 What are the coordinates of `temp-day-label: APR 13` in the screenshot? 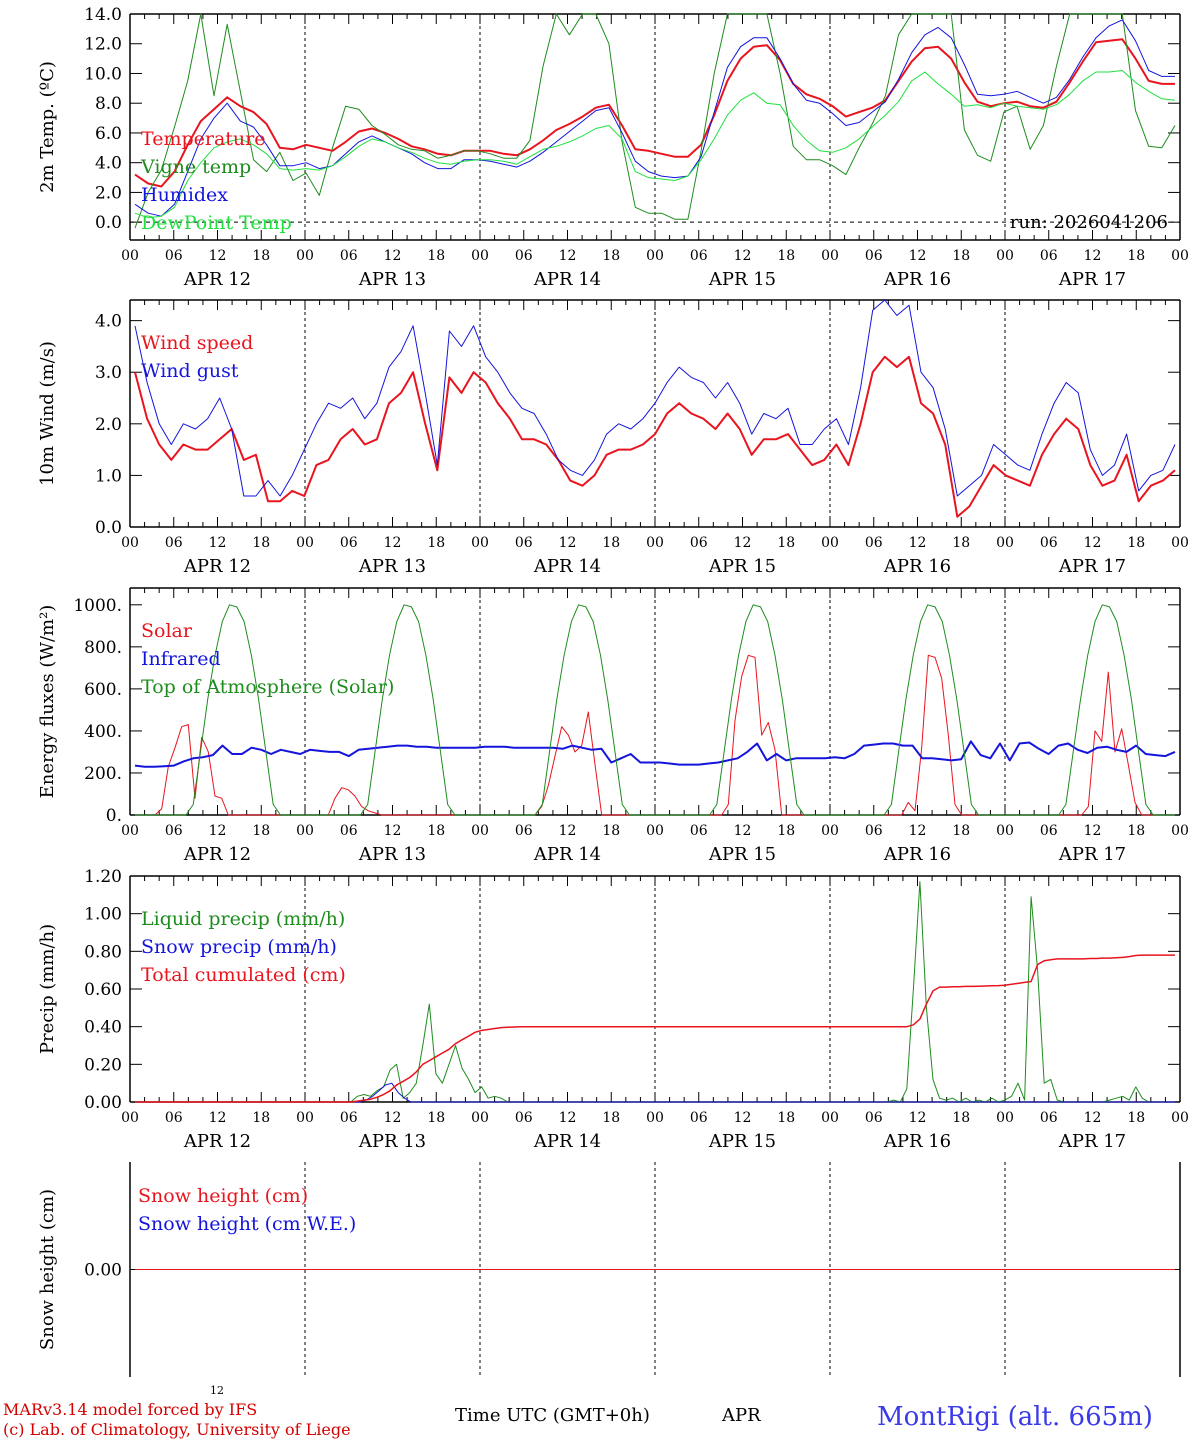 It's located at (392, 279).